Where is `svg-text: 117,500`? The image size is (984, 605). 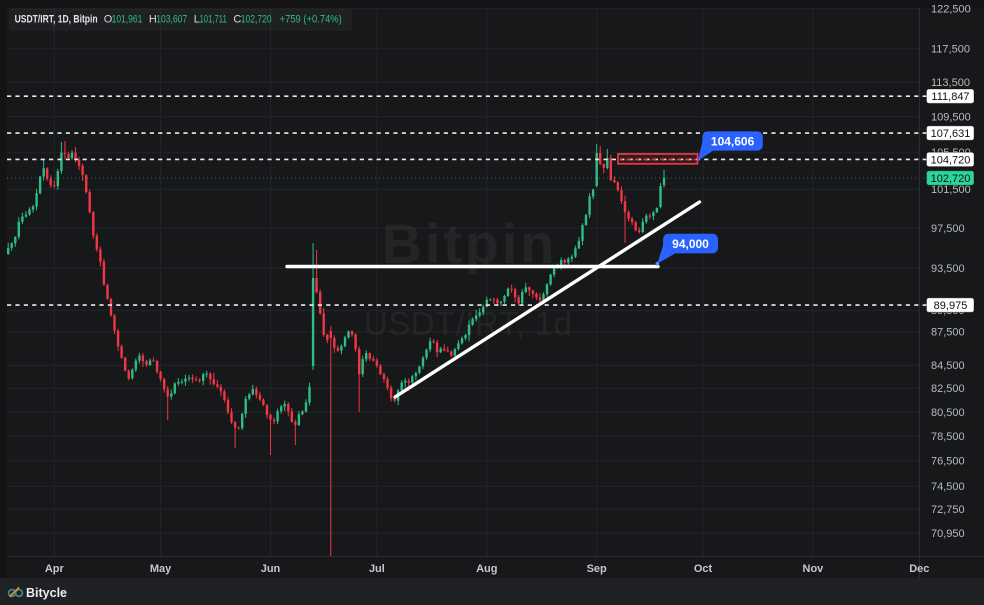
svg-text: 117,500 is located at coordinates (950, 50).